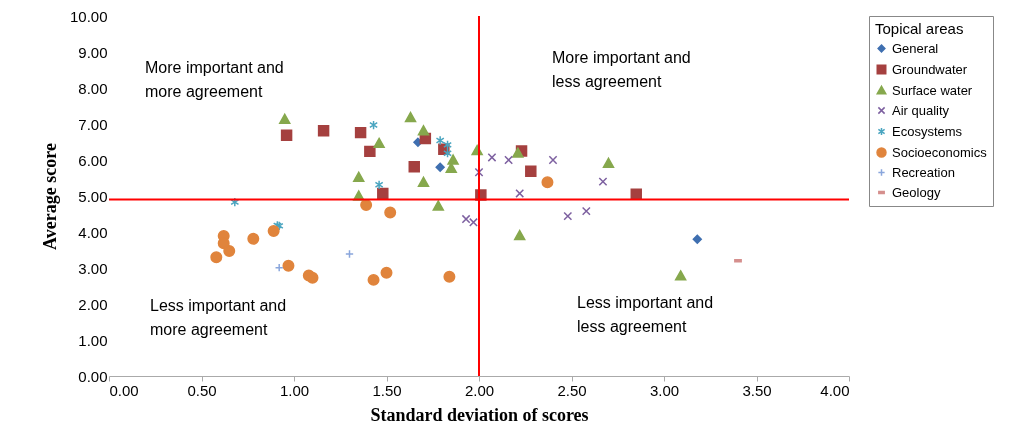  Describe the element at coordinates (93, 304) in the screenshot. I see `y-tick-label: 2.00` at that location.